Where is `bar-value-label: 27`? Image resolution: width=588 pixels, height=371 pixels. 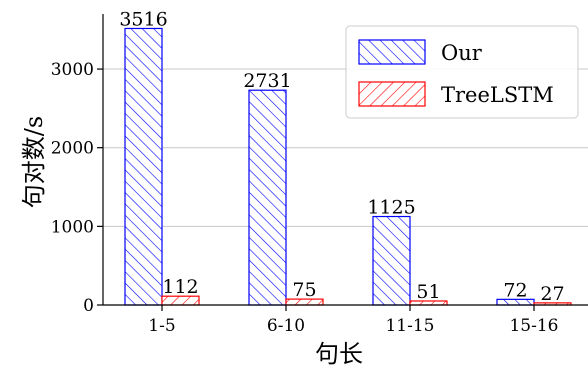 bar-value-label: 27 is located at coordinates (552, 294).